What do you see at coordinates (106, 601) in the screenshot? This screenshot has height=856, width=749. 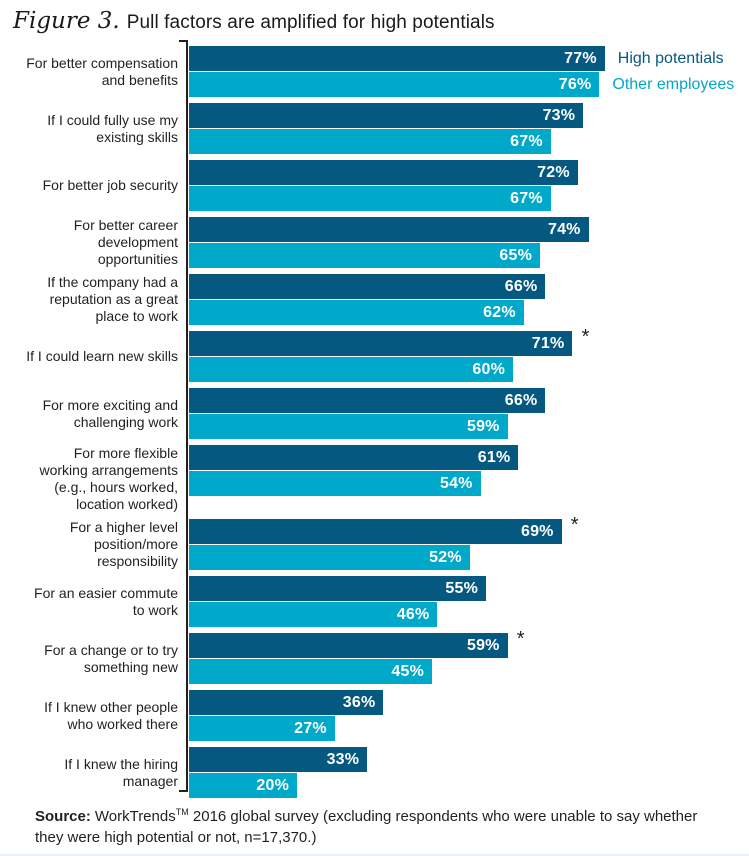 I see `category-label: For an easier commute to work` at bounding box center [106, 601].